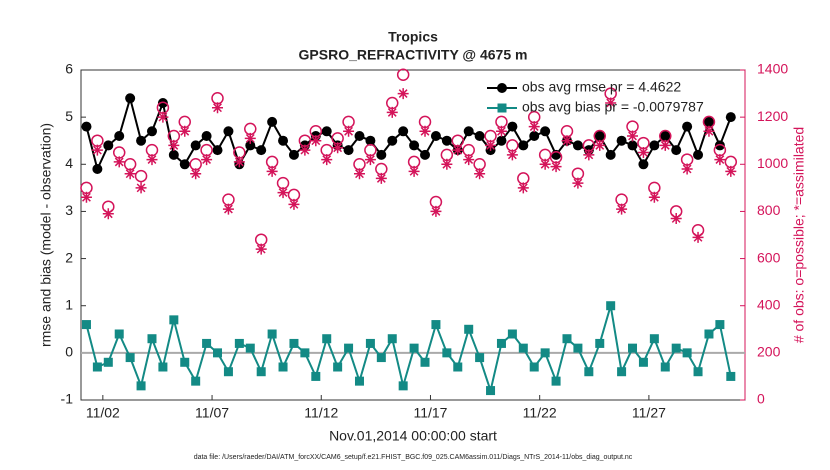  I want to click on legend-marker, so click(502, 108).